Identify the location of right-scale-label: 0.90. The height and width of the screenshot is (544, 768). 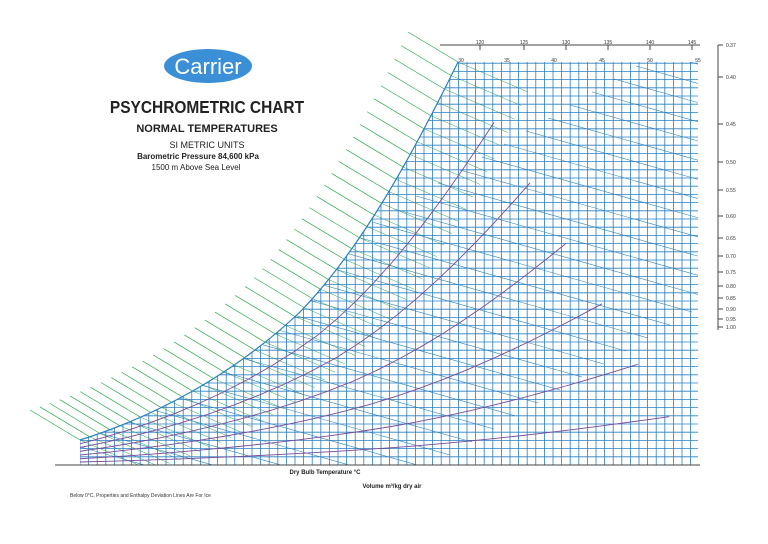
(731, 310).